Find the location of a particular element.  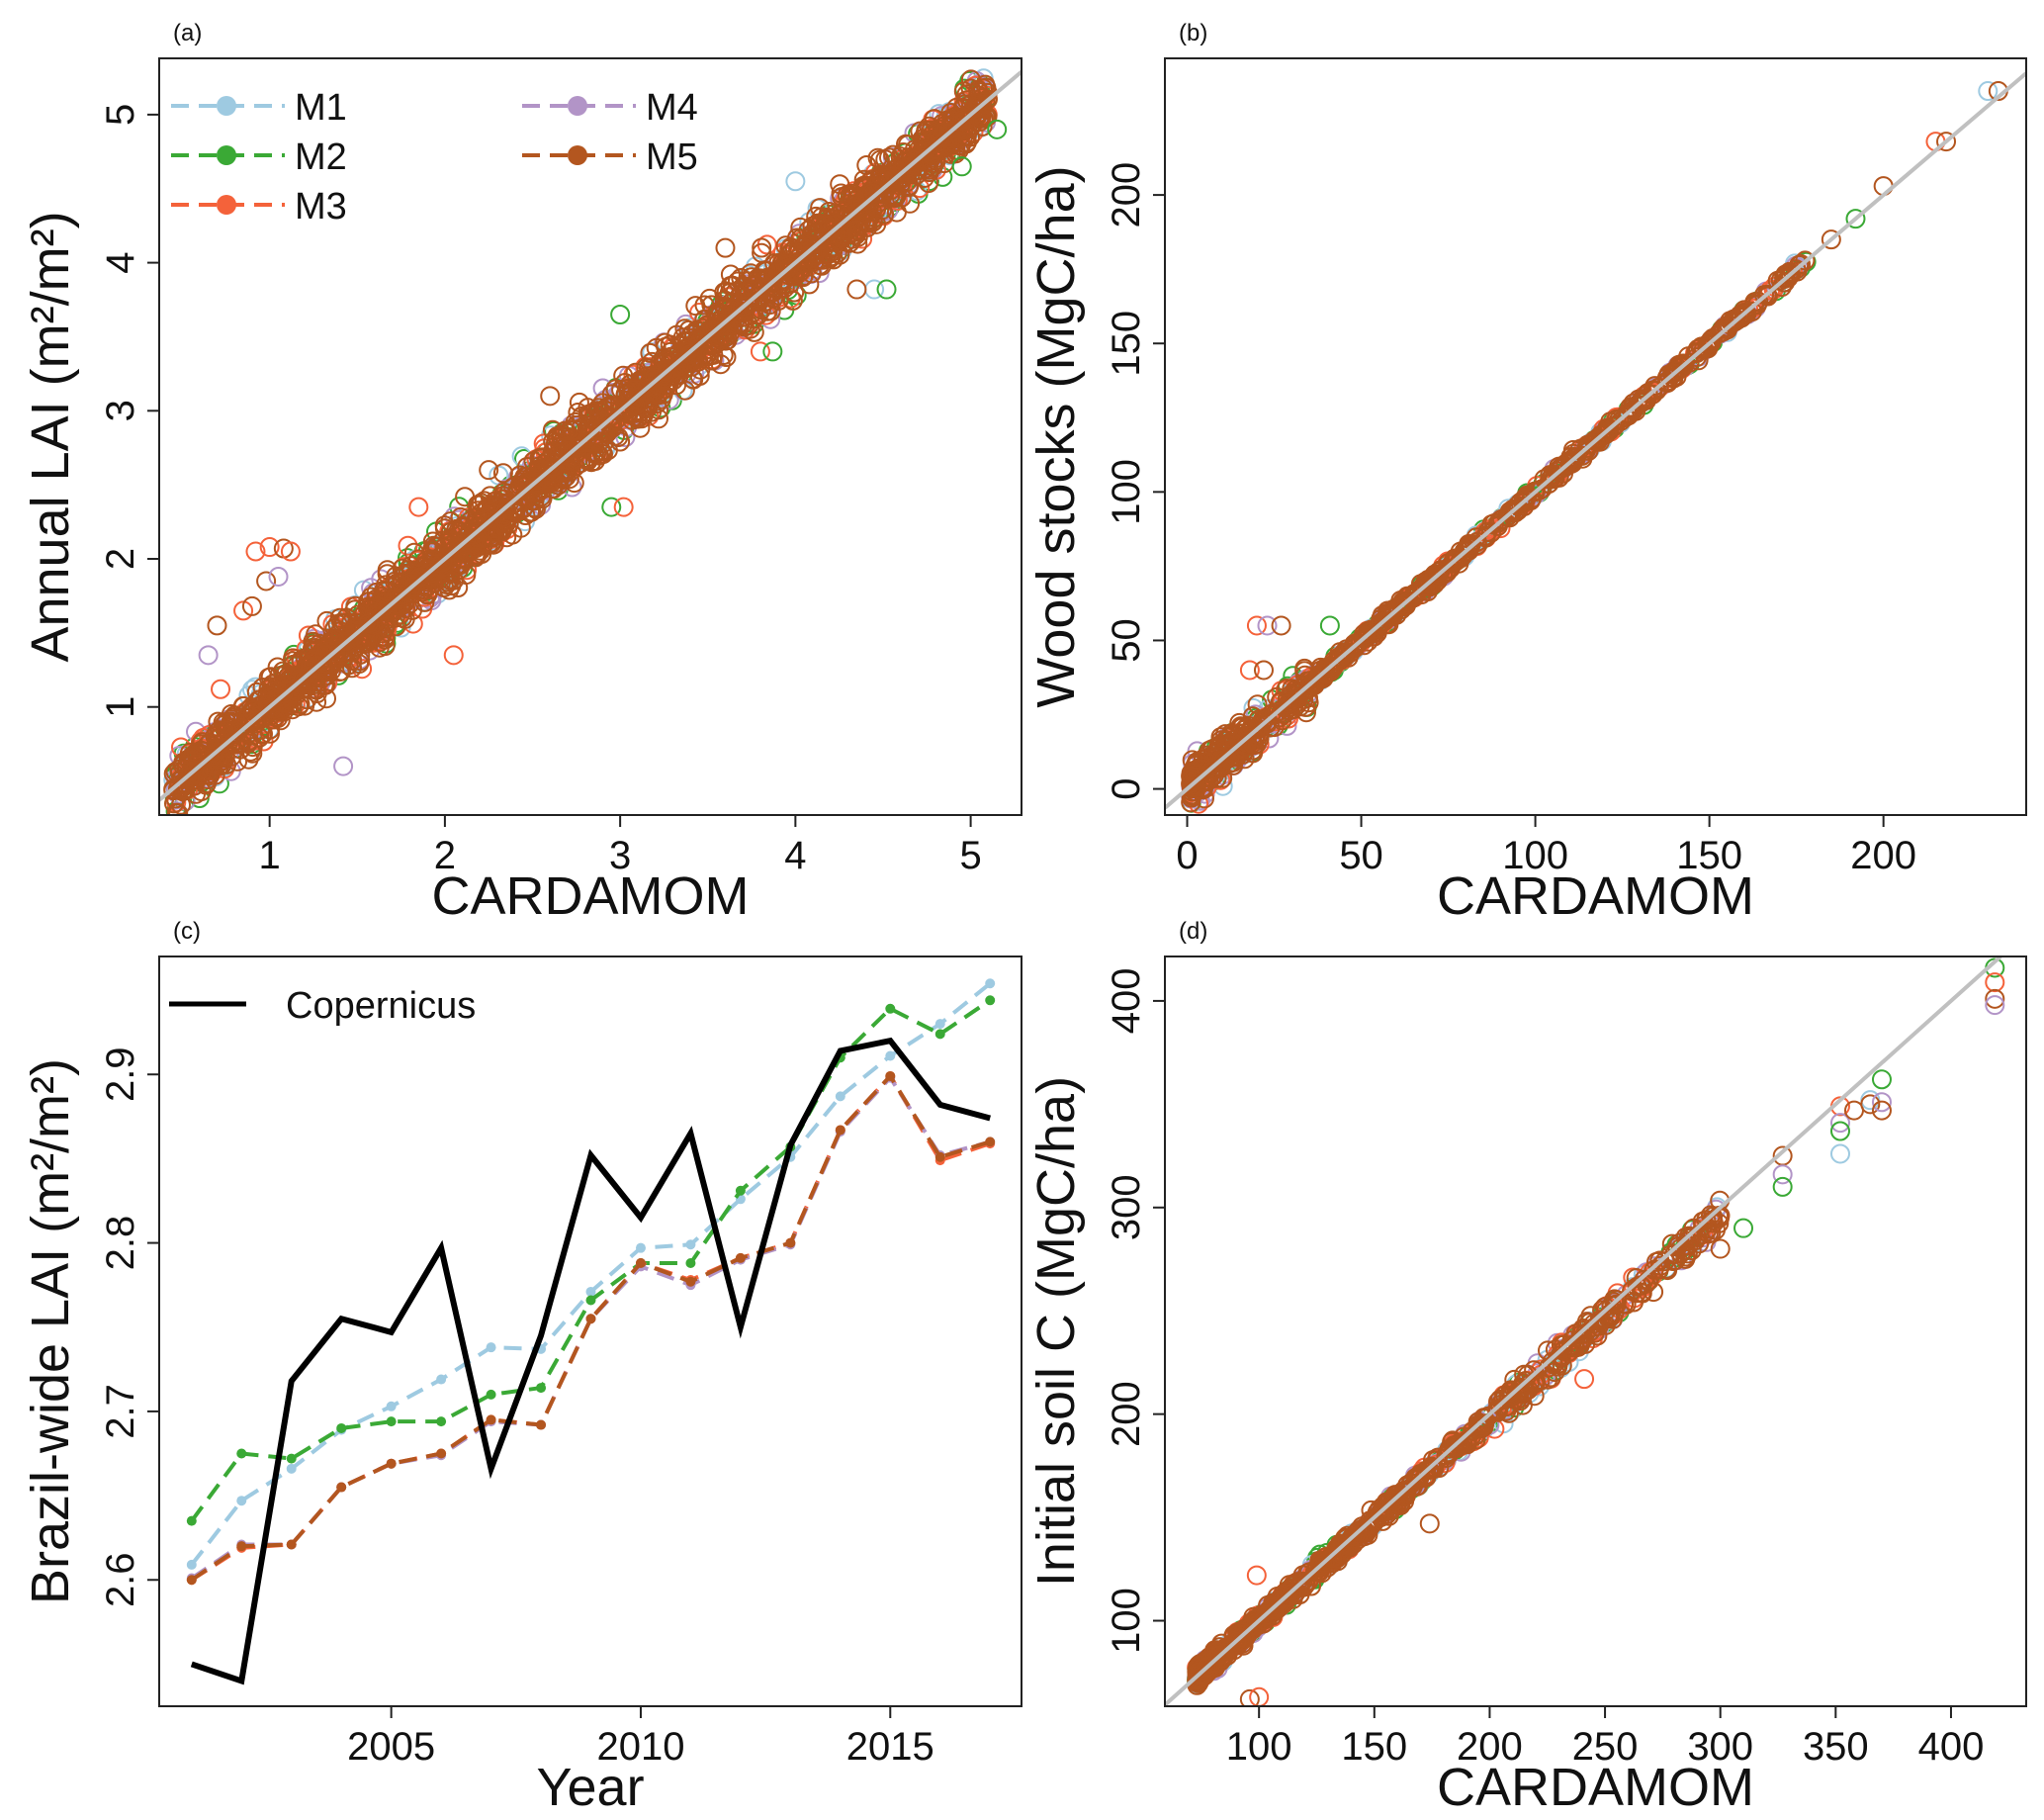

y-tick-label: 2 is located at coordinates (120, 559).